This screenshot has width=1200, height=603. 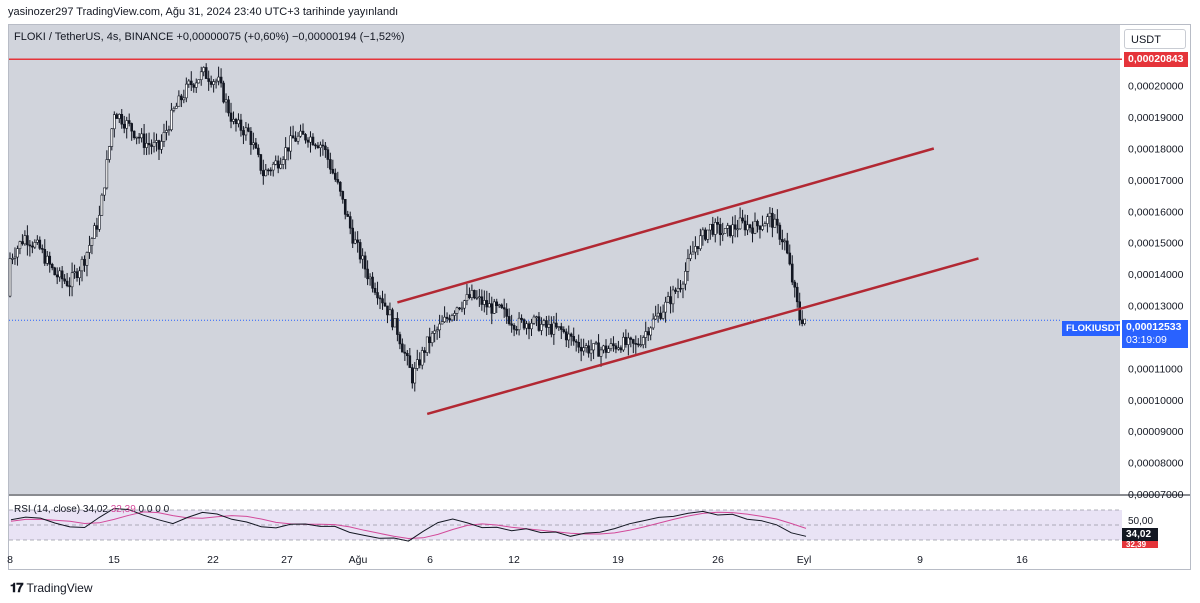 What do you see at coordinates (1155, 369) in the screenshot?
I see `price-axis-label: 0,00011000` at bounding box center [1155, 369].